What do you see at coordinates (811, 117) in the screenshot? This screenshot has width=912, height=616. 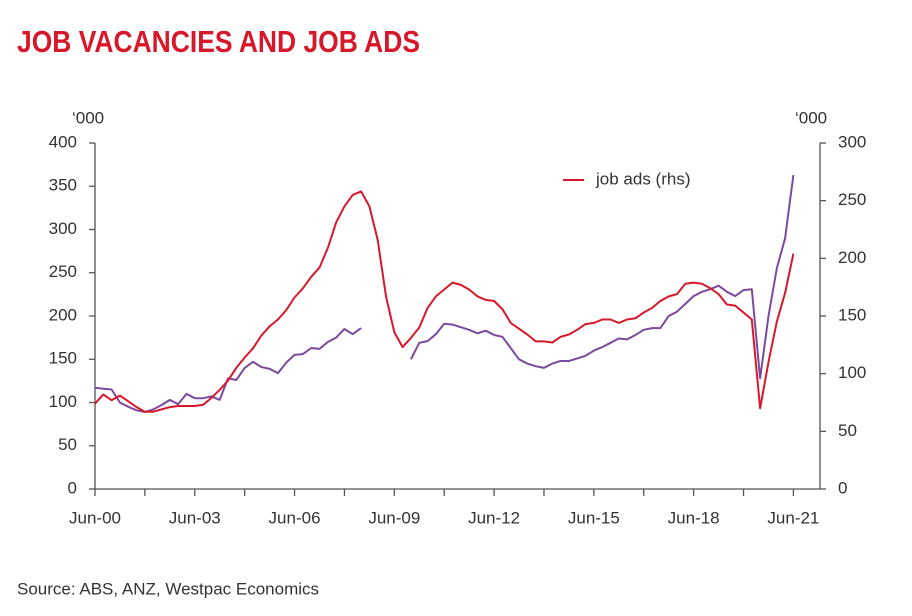 I see `y2-unit: ‘000` at bounding box center [811, 117].